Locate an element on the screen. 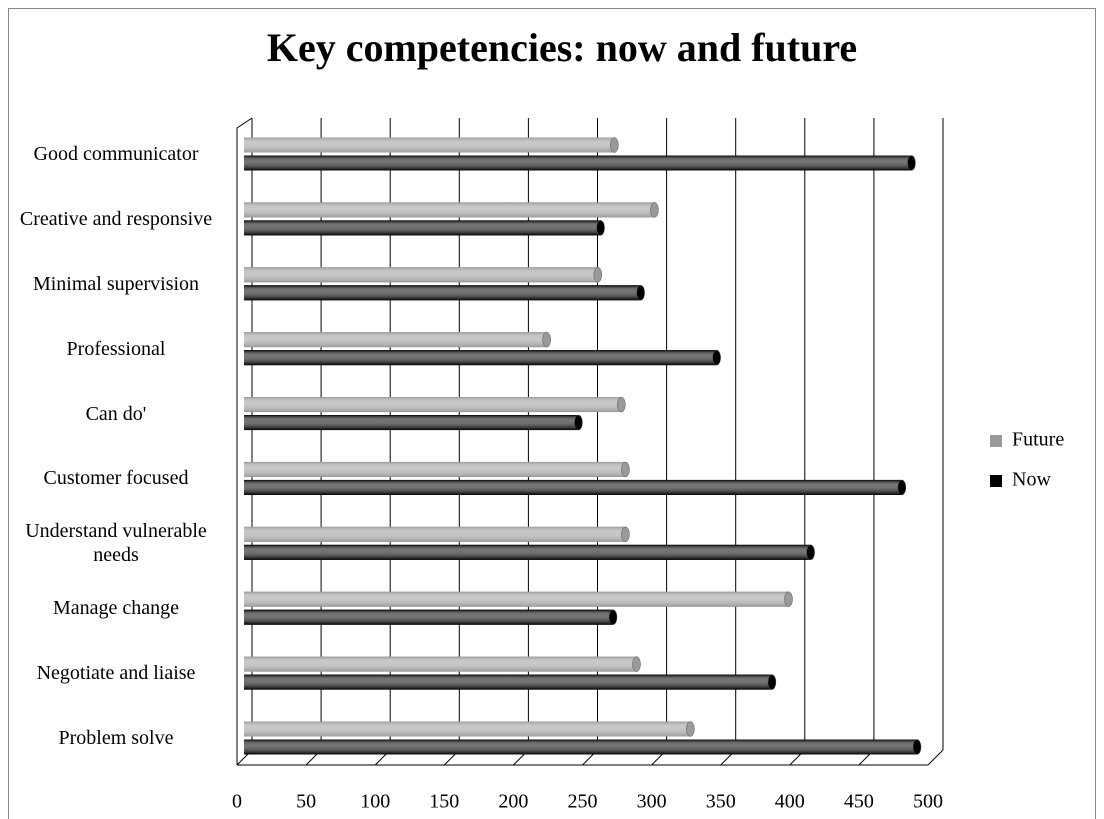 This screenshot has height=819, width=1104. y-tick-label: Manage change is located at coordinates (116, 608).